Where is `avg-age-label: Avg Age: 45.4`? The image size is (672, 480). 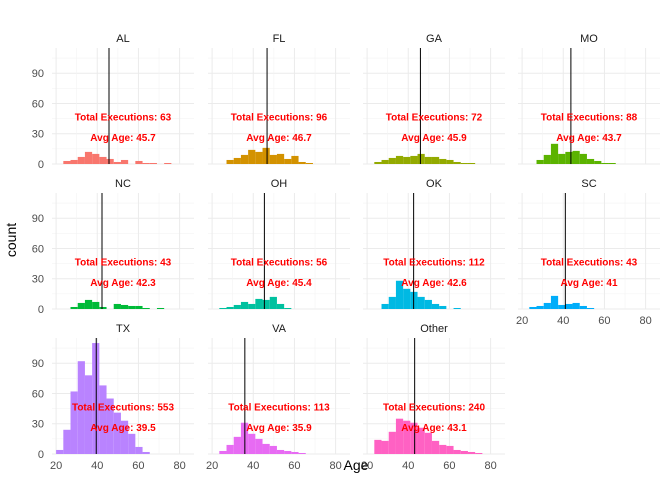 avg-age-label: Avg Age: 45.4 is located at coordinates (279, 283).